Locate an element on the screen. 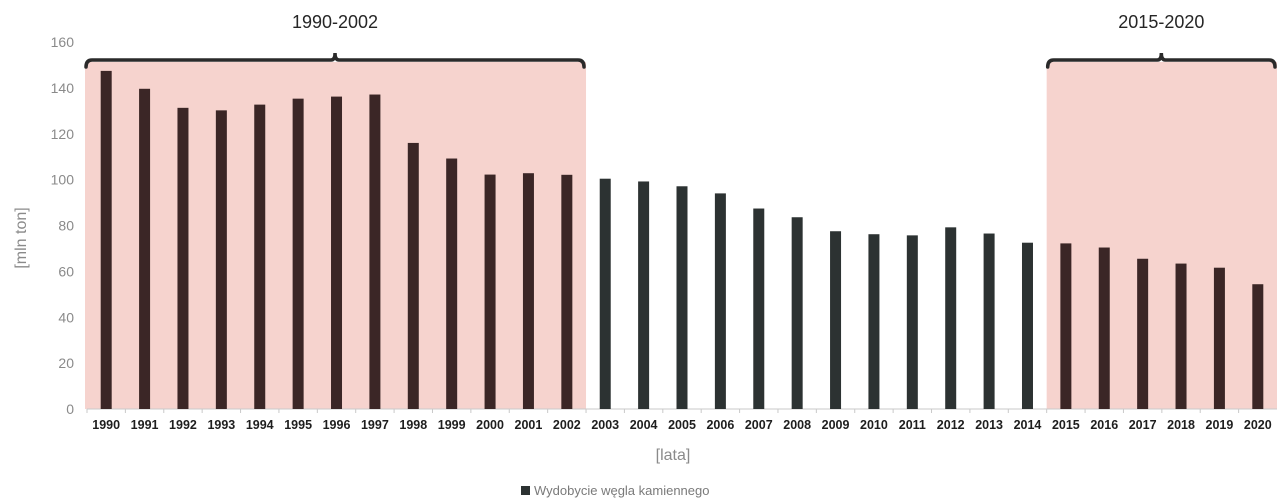  x-tick-label: 2009 is located at coordinates (836, 425).